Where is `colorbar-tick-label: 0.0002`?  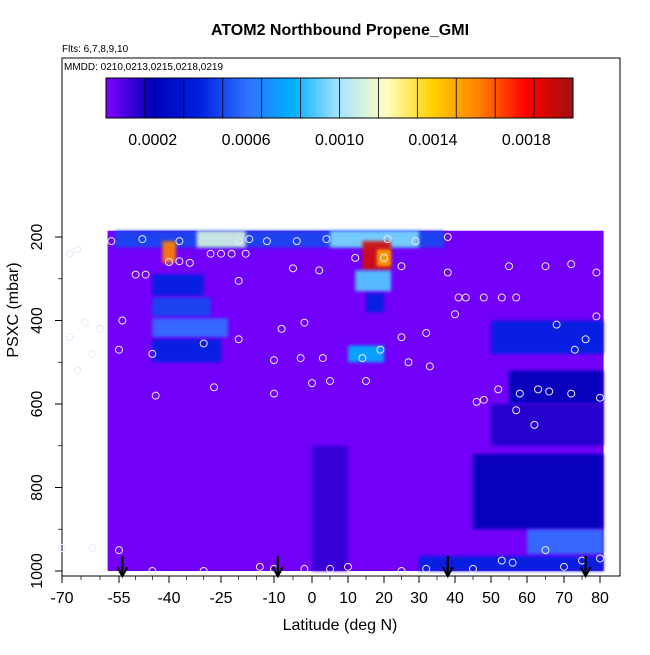
colorbar-tick-label: 0.0002 is located at coordinates (152, 140).